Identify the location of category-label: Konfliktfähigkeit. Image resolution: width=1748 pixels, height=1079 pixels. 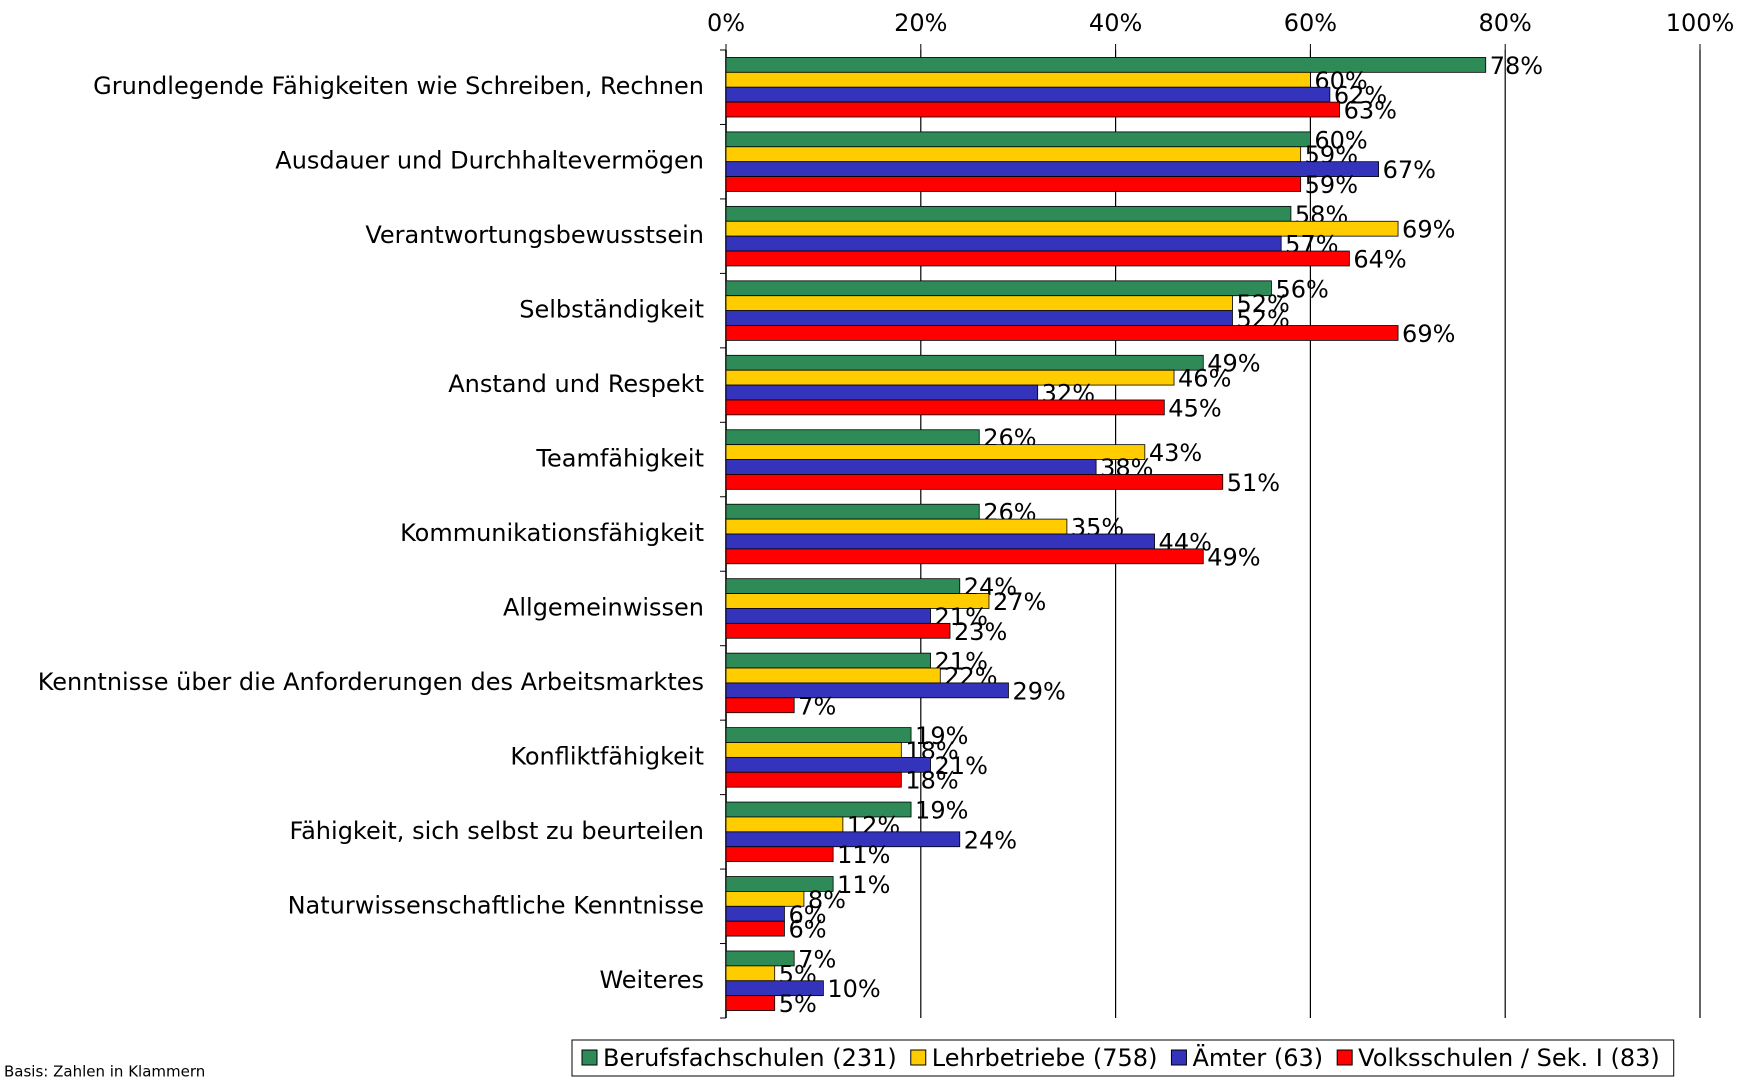
(607, 756).